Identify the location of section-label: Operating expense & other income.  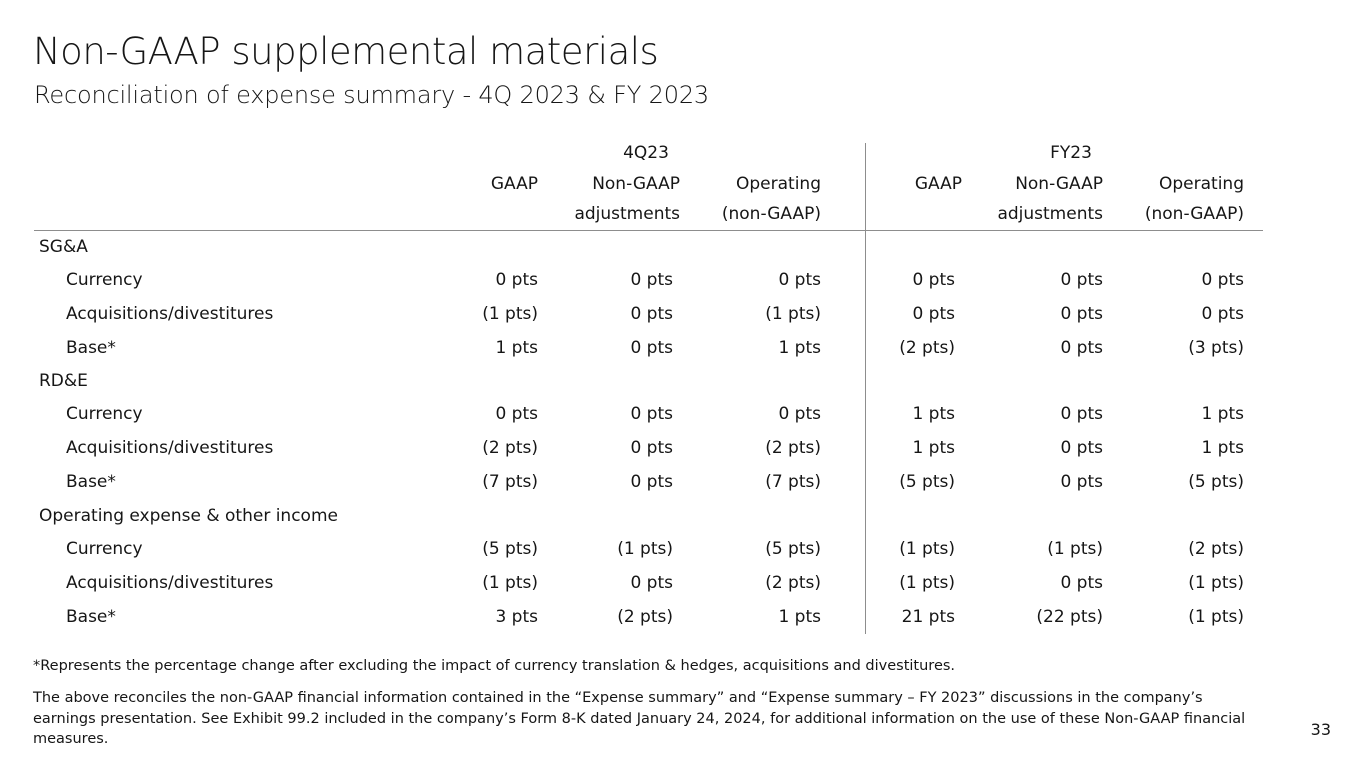
(188, 516).